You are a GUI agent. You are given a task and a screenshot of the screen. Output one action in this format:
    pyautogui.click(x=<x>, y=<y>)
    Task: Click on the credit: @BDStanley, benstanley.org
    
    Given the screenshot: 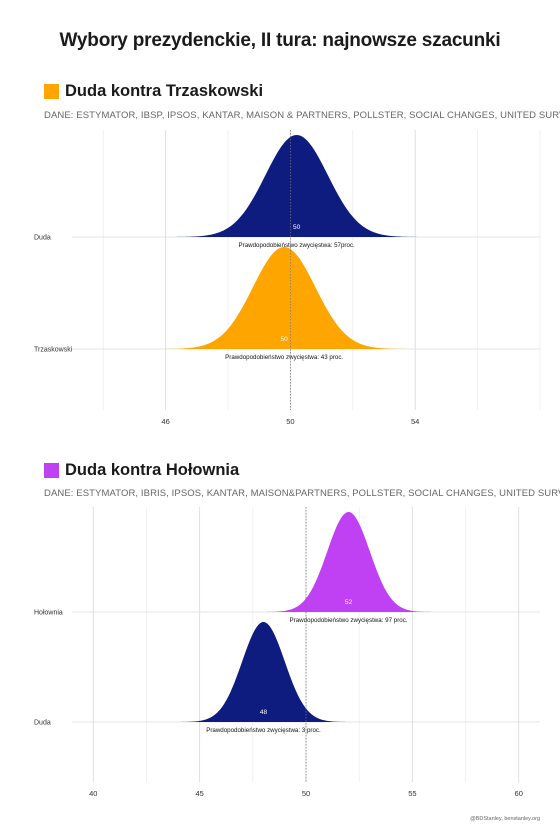 What is the action you would take?
    pyautogui.click(x=505, y=819)
    